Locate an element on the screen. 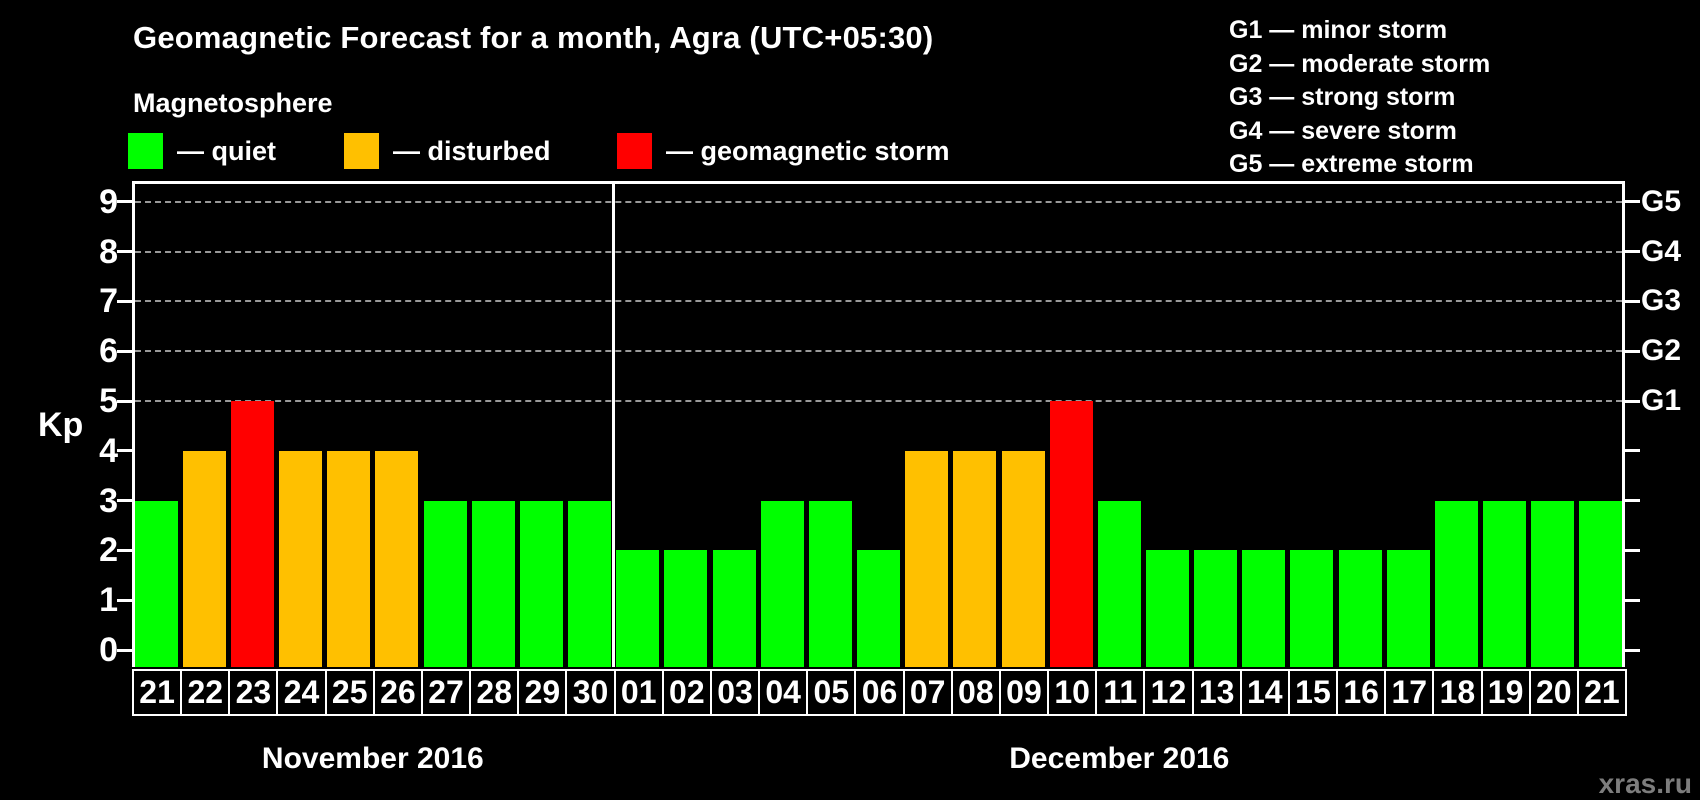  g3-legend-line: G3 — strong storm is located at coordinates (1342, 97).